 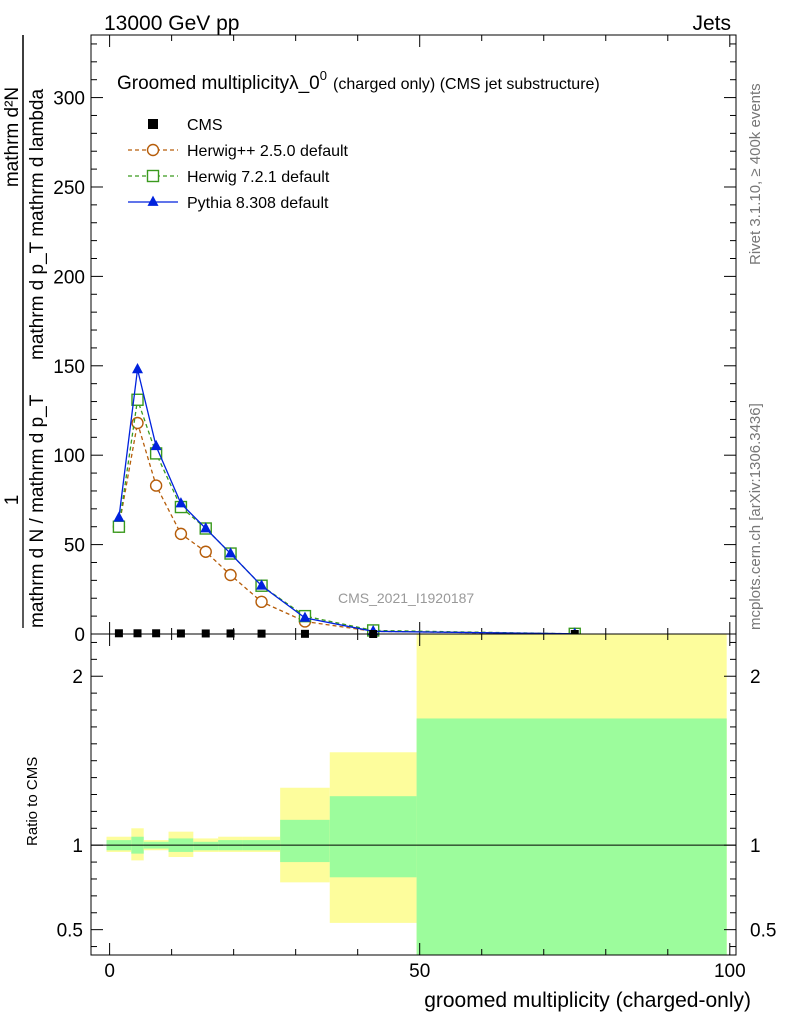 What do you see at coordinates (69, 456) in the screenshot?
I see `main-y-tick-label: 100` at bounding box center [69, 456].